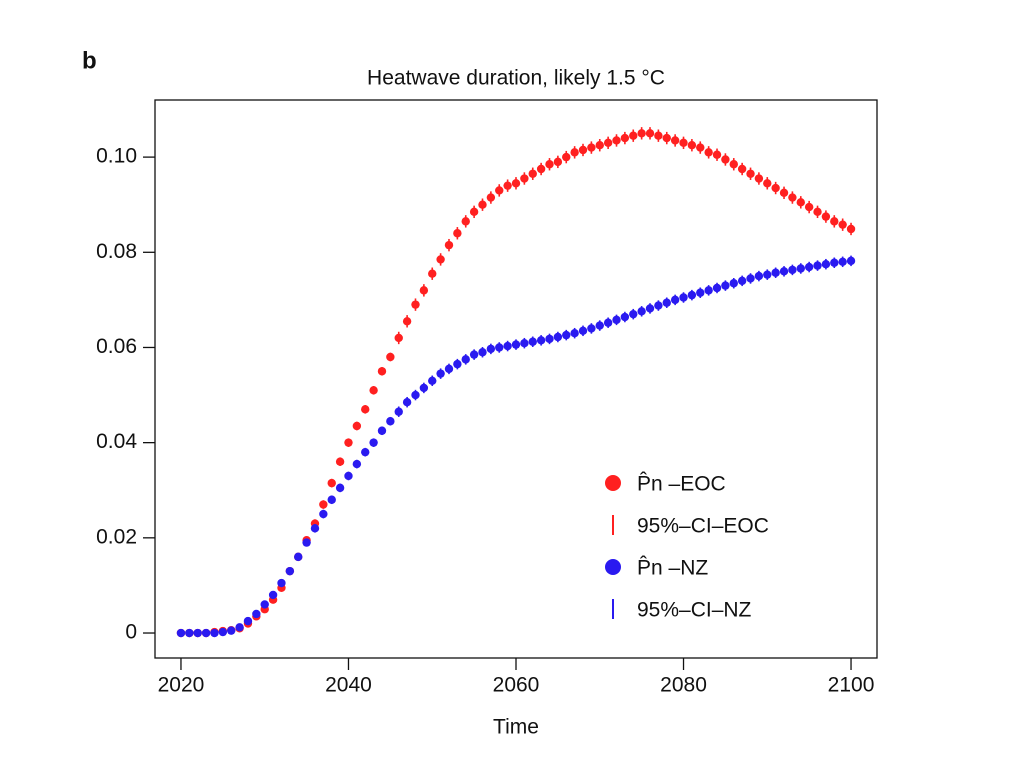 This screenshot has width=1024, height=779. I want to click on chart-title: Heatwave duration, likely 1.5 °C, so click(516, 78).